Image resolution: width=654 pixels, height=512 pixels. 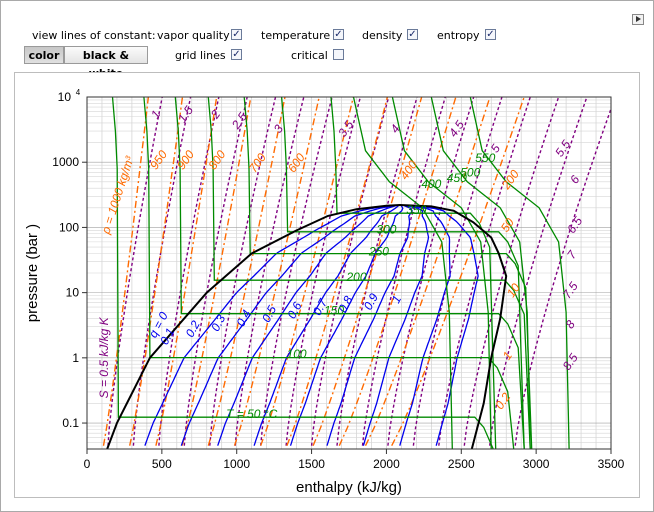 I want to click on density-label: 400, so click(x=408, y=170).